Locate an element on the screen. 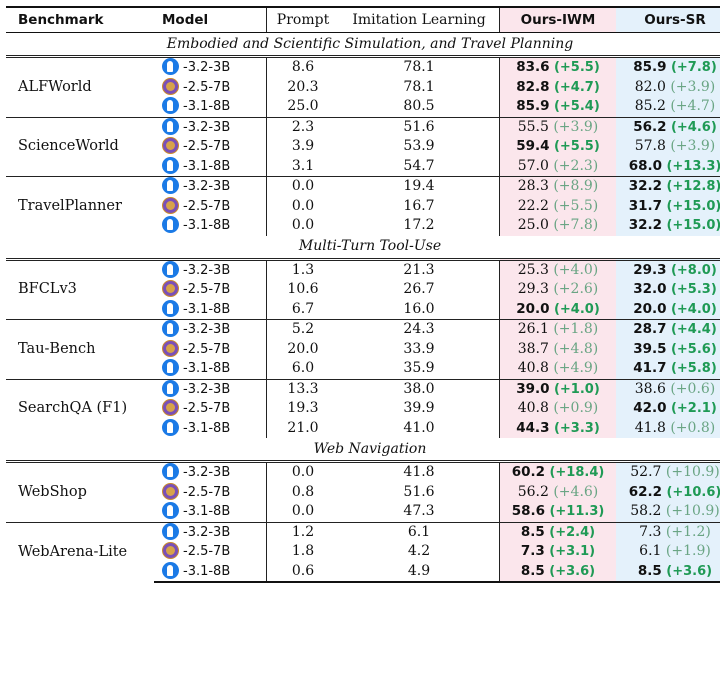 The height and width of the screenshot is (683, 720). ours-iwm-delta: (+2.4) is located at coordinates (572, 532).